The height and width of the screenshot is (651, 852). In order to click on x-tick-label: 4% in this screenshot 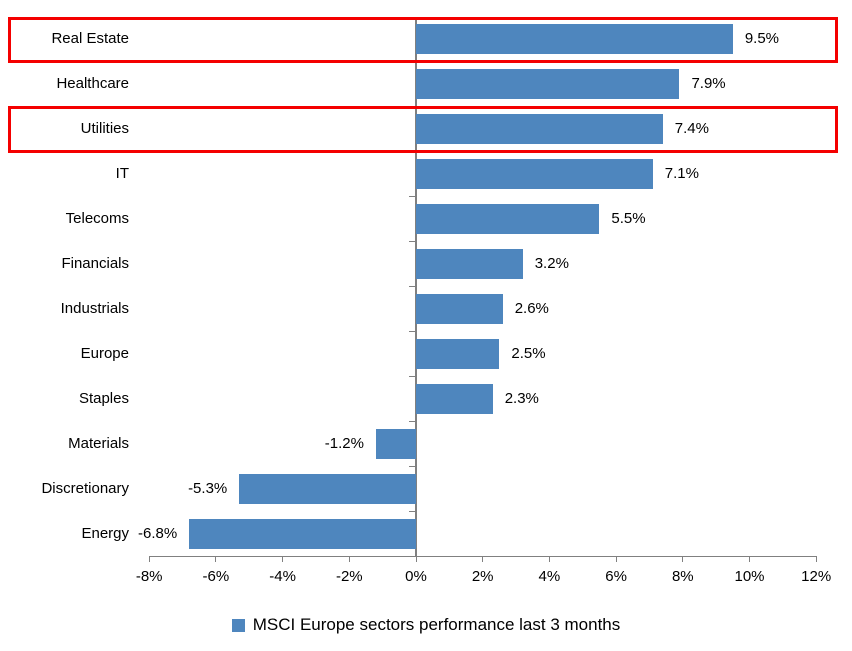, I will do `click(549, 576)`.